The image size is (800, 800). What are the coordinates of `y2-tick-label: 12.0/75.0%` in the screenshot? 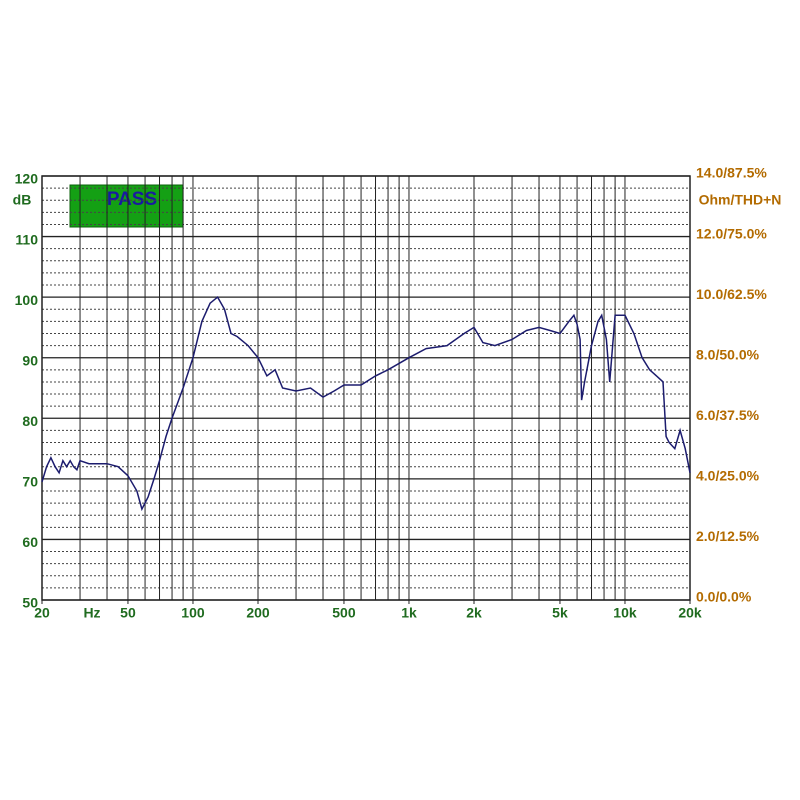 It's located at (731, 233).